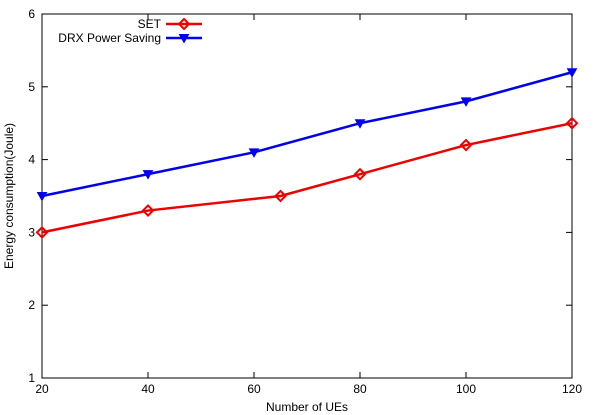  I want to click on x-tick-label: 80, so click(360, 389).